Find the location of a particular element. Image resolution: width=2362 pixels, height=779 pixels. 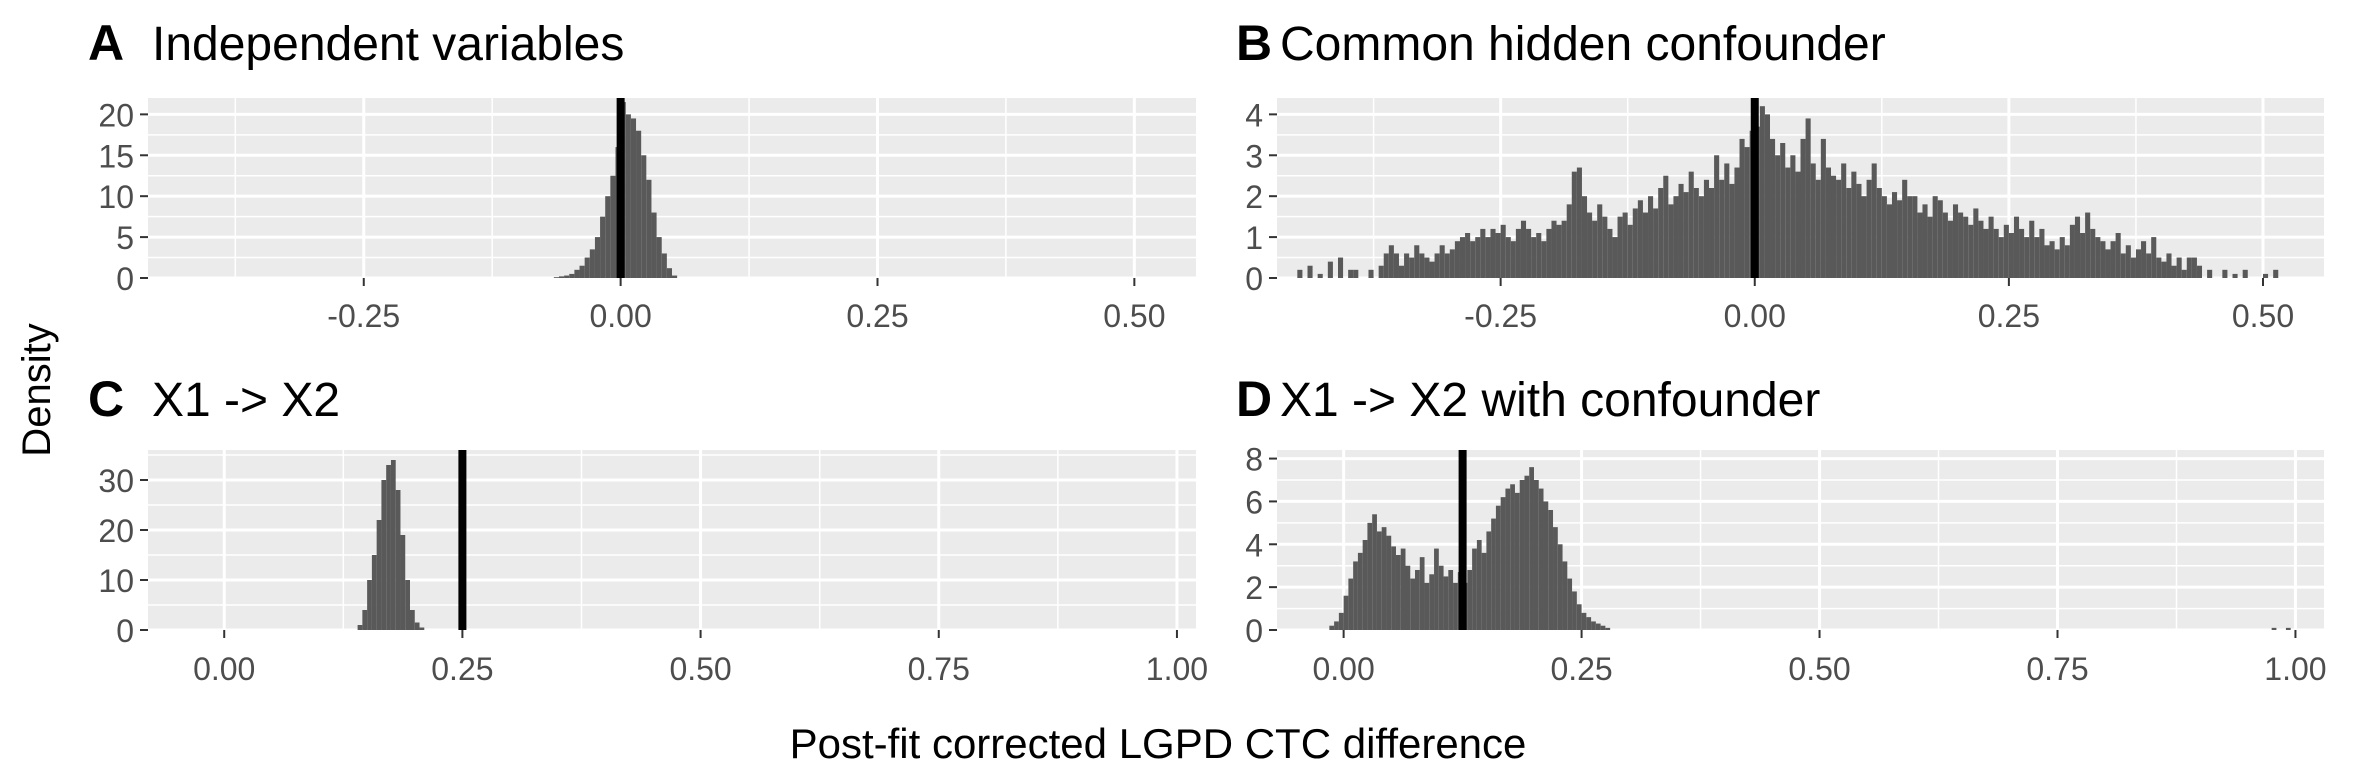

y-tick-label: 5 is located at coordinates (125, 238).